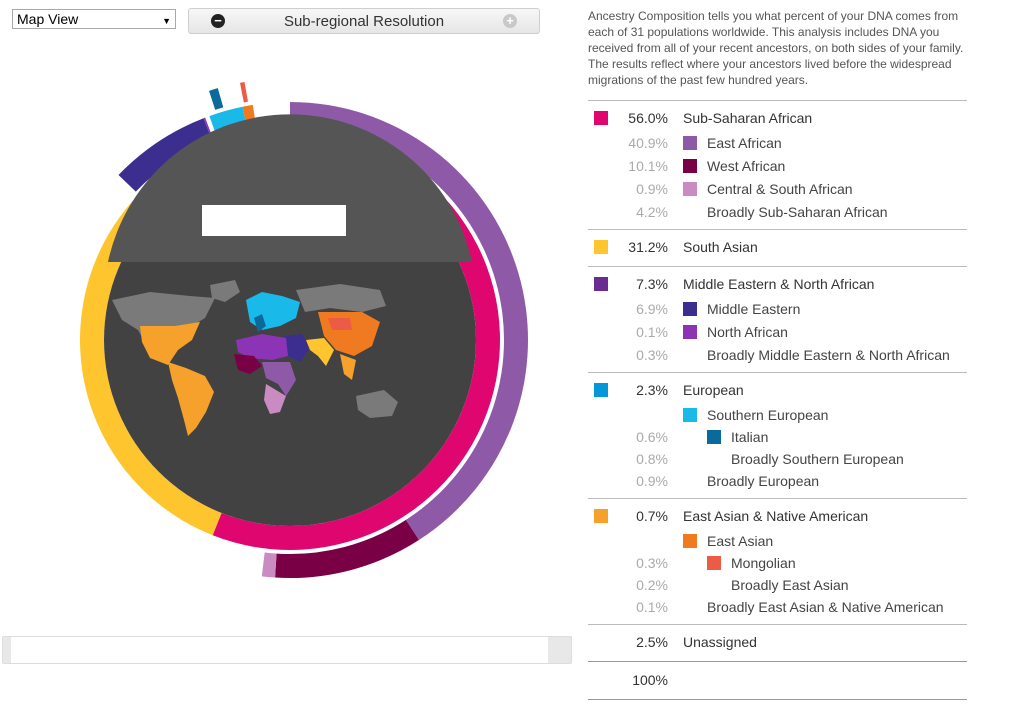 The width and height of the screenshot is (1010, 710). I want to click on ring-west-african, so click(347, 548).